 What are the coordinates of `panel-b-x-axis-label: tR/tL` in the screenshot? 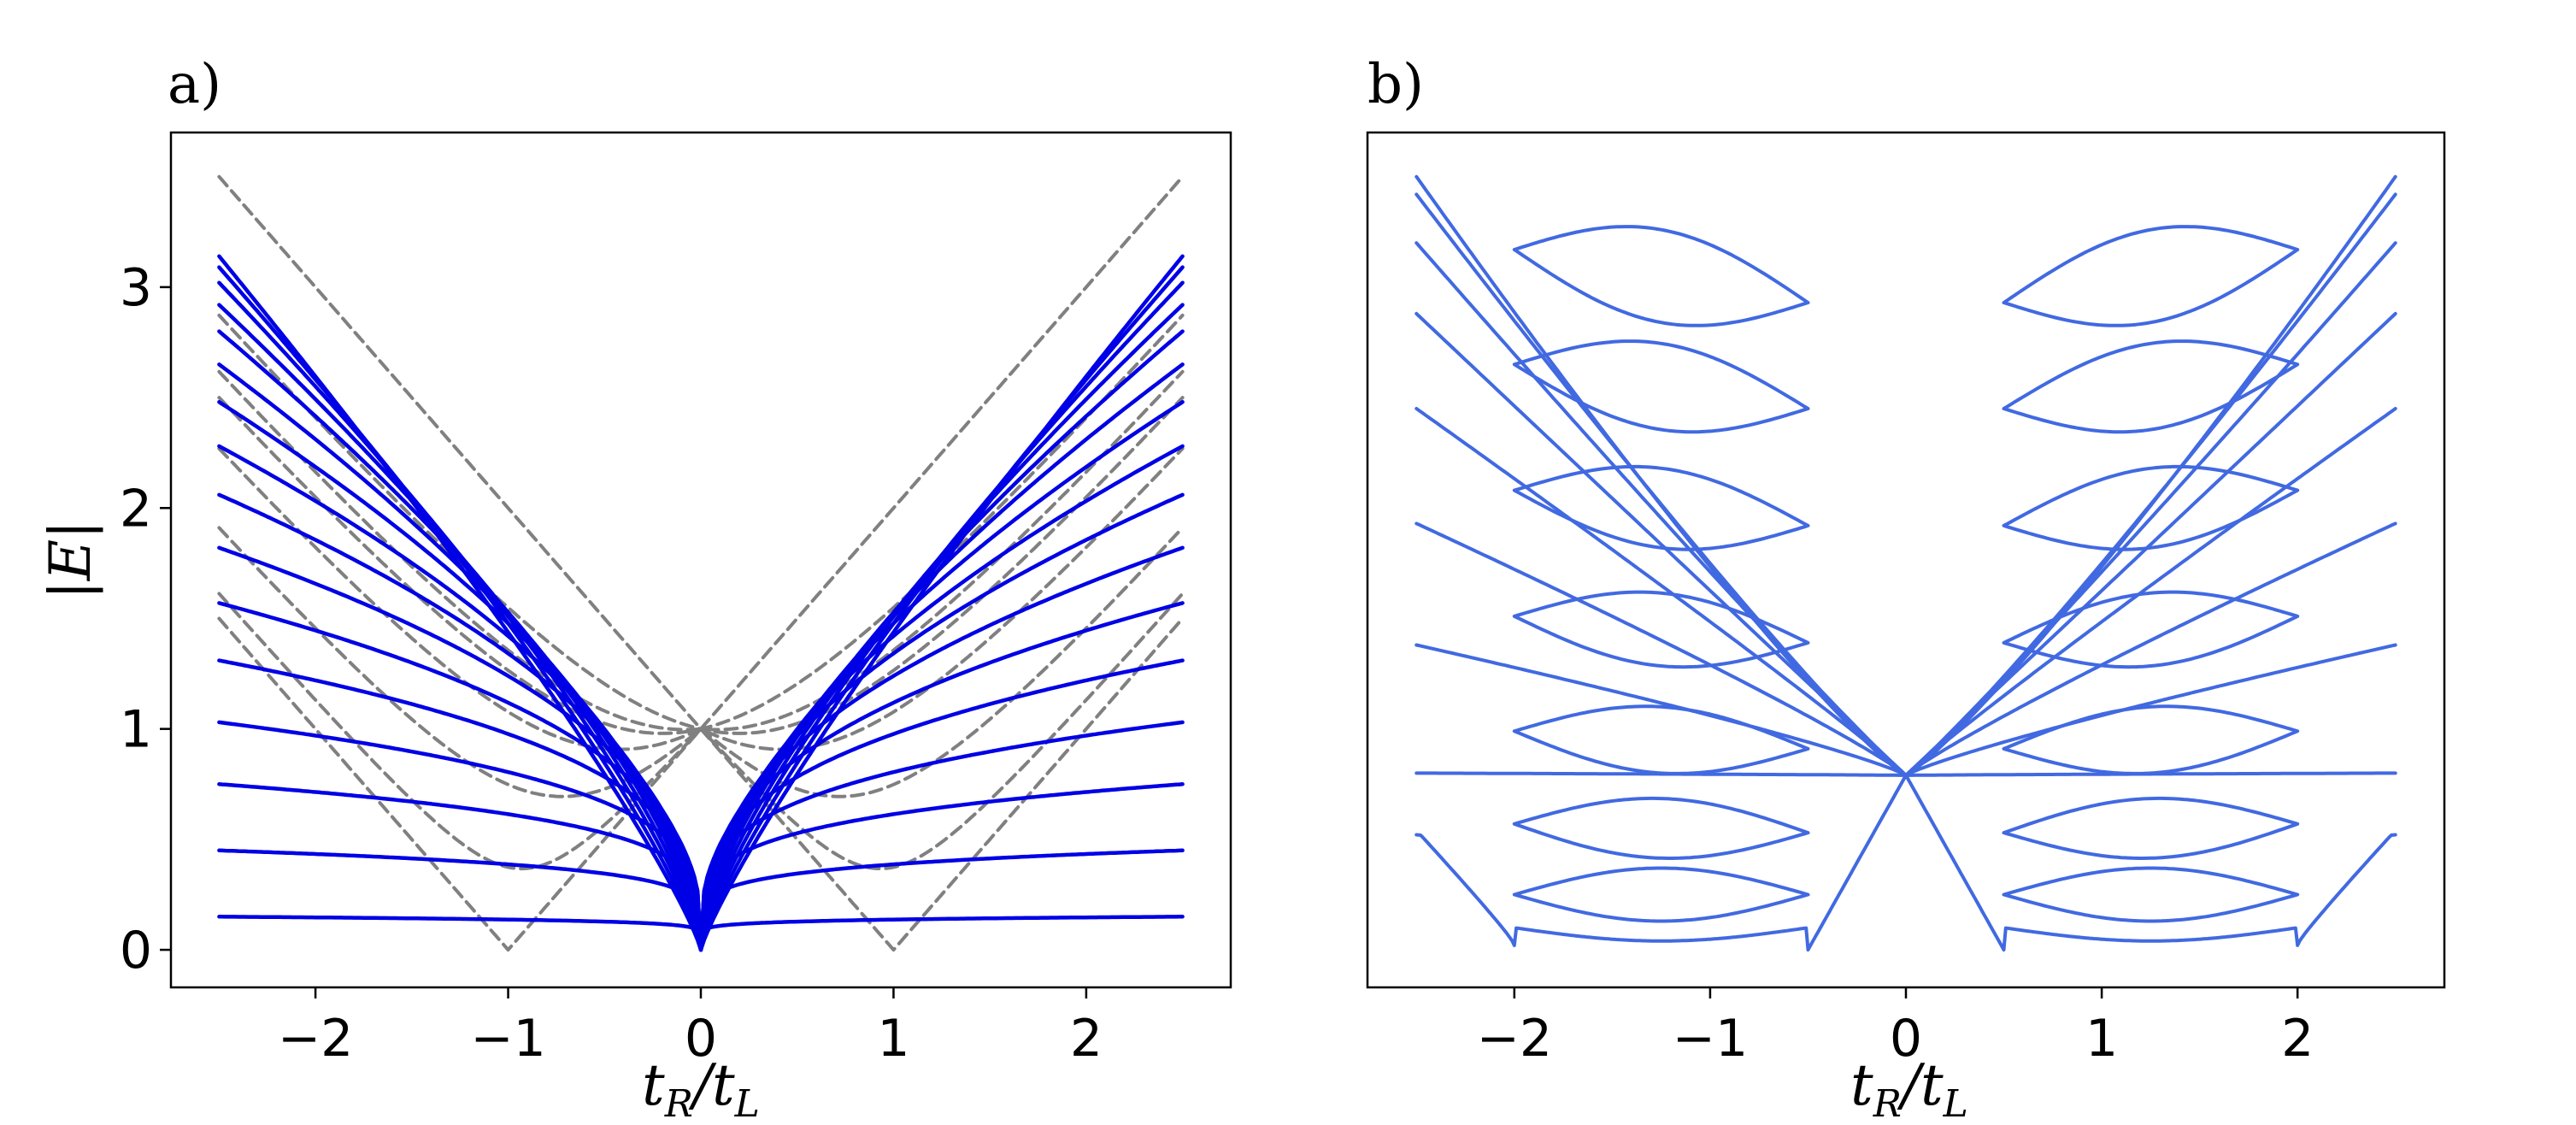 It's located at (1909, 1088).